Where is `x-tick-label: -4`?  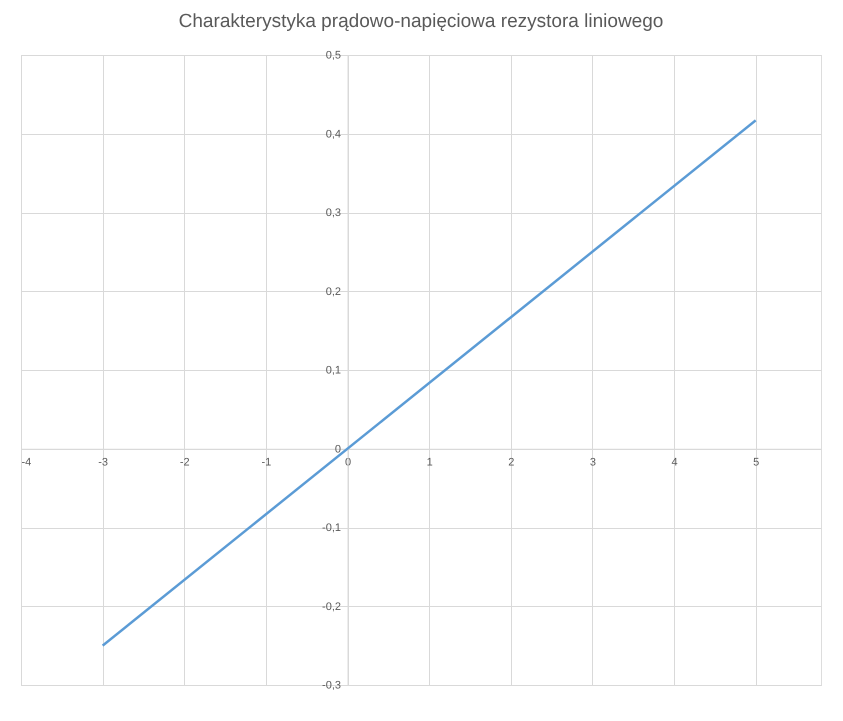 x-tick-label: -4 is located at coordinates (27, 462).